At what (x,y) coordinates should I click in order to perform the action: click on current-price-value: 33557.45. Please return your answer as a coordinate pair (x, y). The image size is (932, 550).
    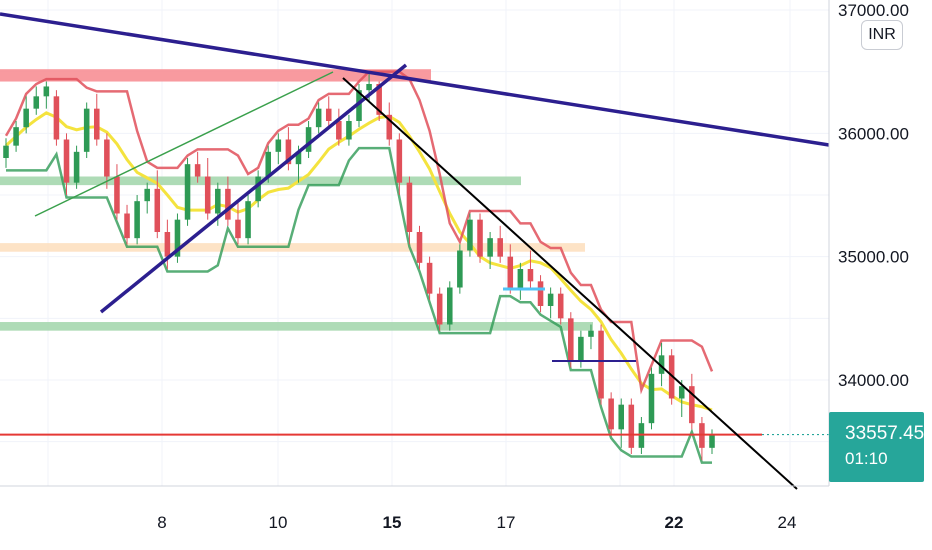
    Looking at the image, I should click on (885, 433).